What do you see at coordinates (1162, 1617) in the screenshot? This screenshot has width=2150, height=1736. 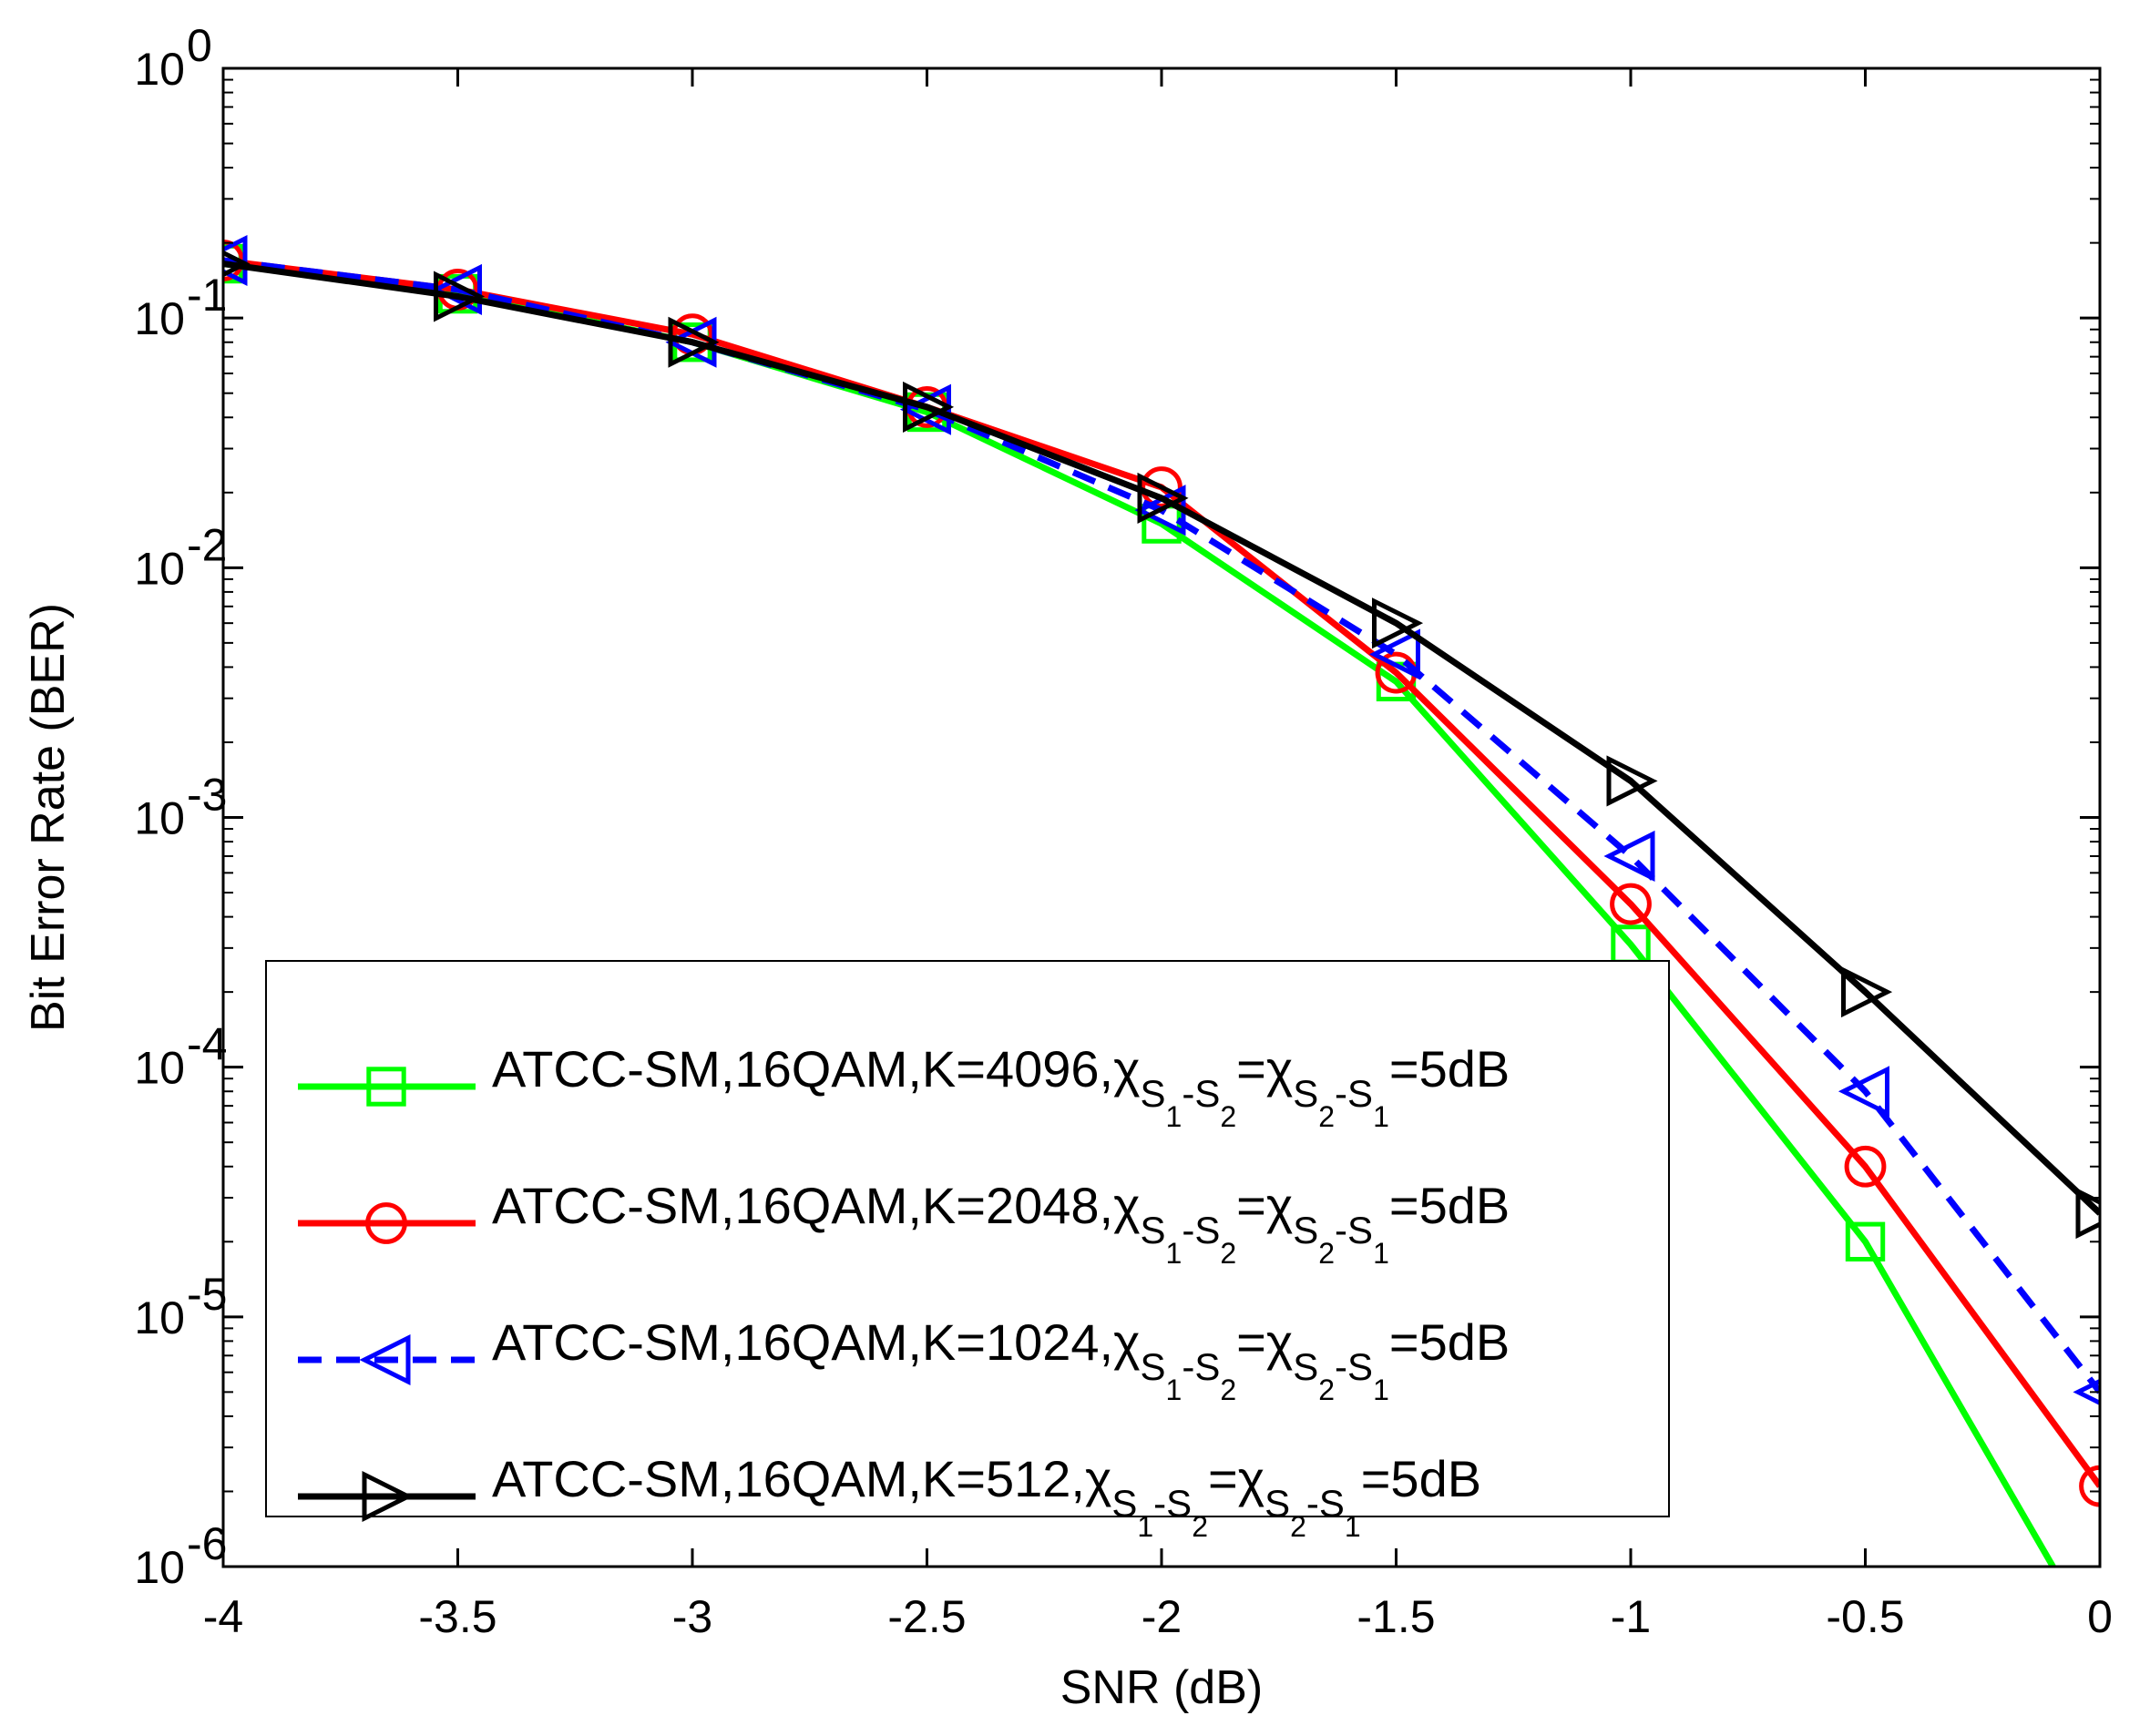 I see `x-tick-label: -2` at bounding box center [1162, 1617].